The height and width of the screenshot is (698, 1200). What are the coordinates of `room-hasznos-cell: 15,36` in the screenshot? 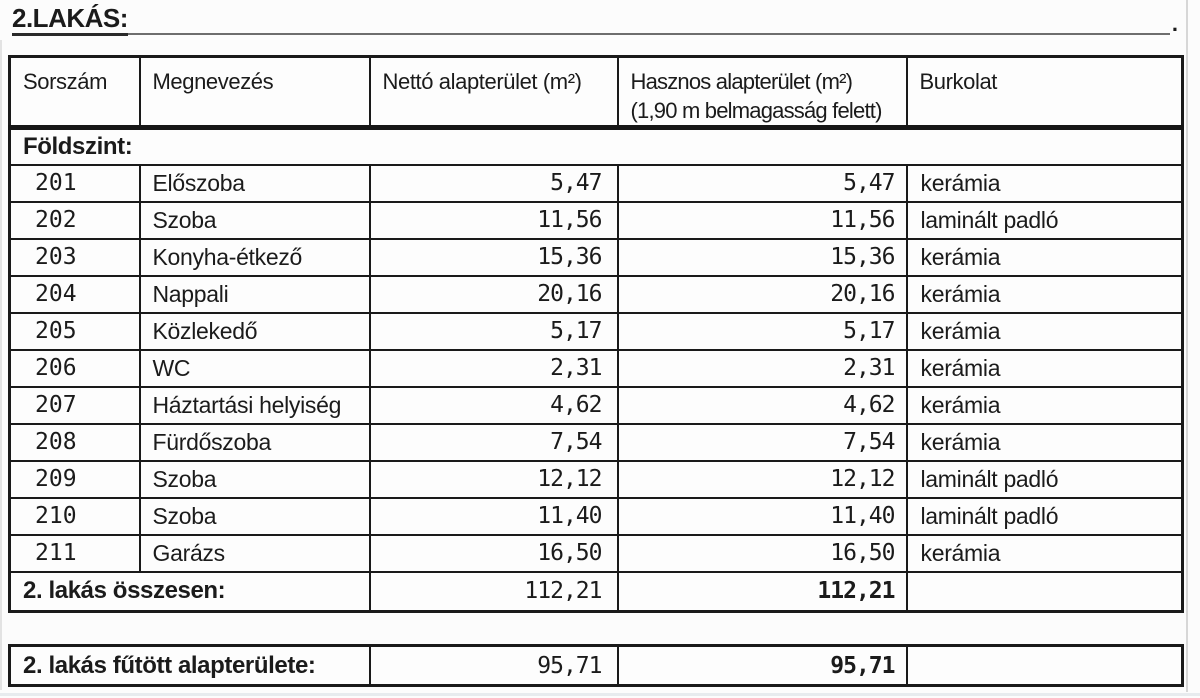 It's located at (762, 257).